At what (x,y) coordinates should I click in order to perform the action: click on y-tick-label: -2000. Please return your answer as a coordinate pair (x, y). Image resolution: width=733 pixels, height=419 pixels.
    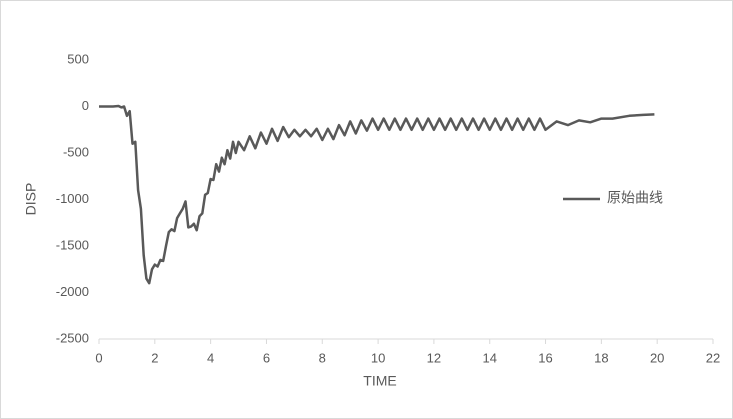
    Looking at the image, I should click on (72, 291).